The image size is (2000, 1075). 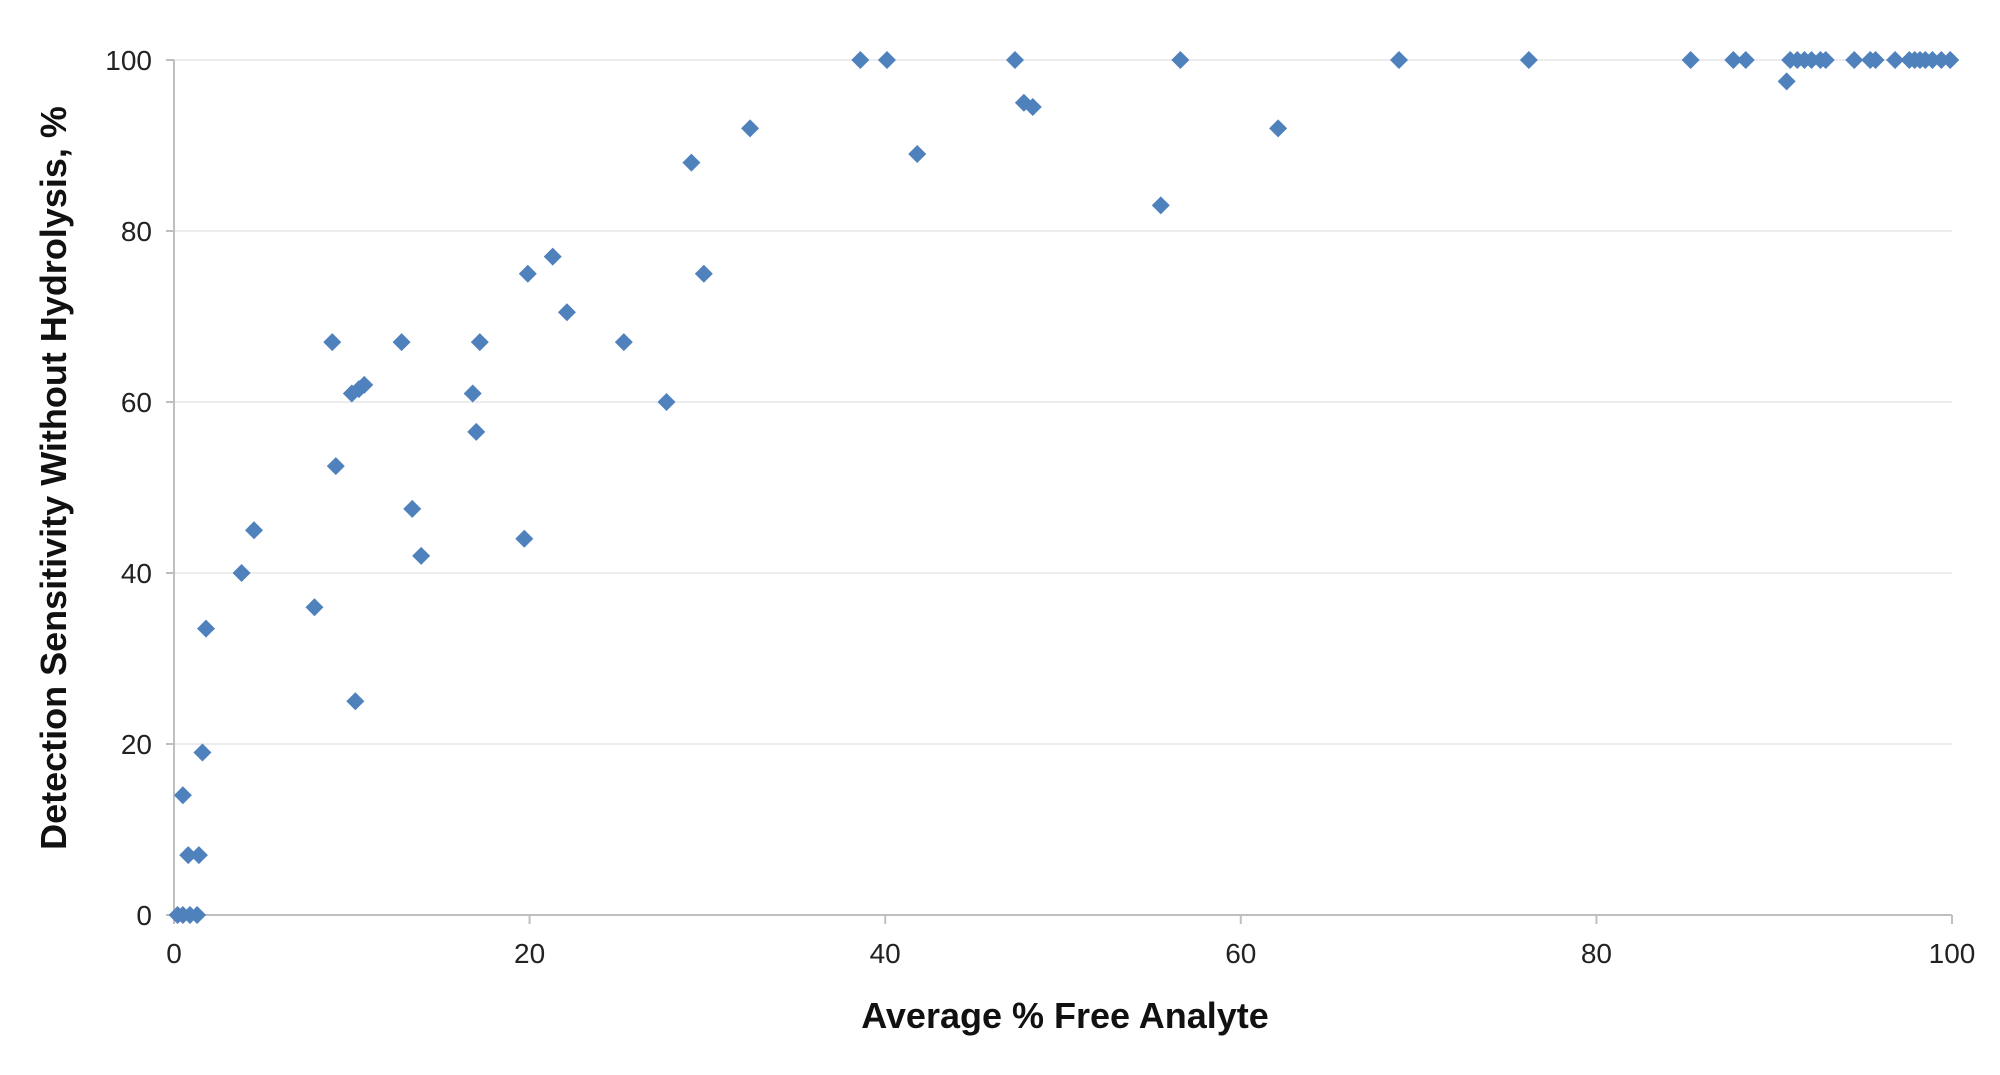 I want to click on y-tick-labels: 0 20 40 60 80 100, so click(x=128, y=488).